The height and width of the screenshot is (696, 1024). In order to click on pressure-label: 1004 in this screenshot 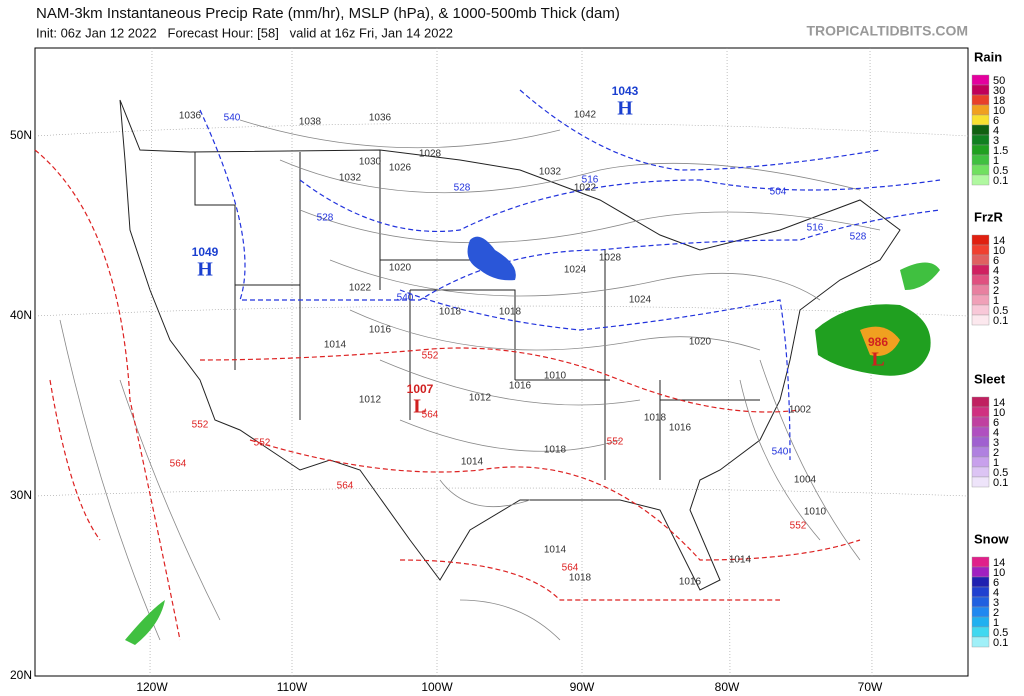, I will do `click(805, 480)`.